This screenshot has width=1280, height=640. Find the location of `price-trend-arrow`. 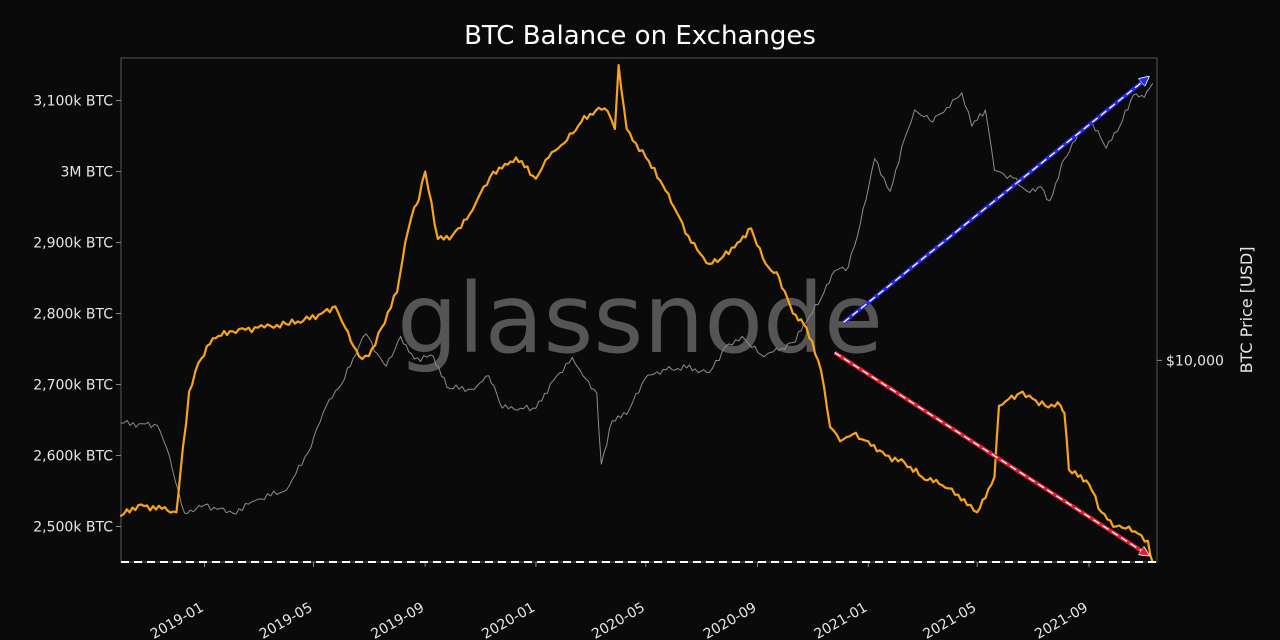

price-trend-arrow is located at coordinates (995, 200).